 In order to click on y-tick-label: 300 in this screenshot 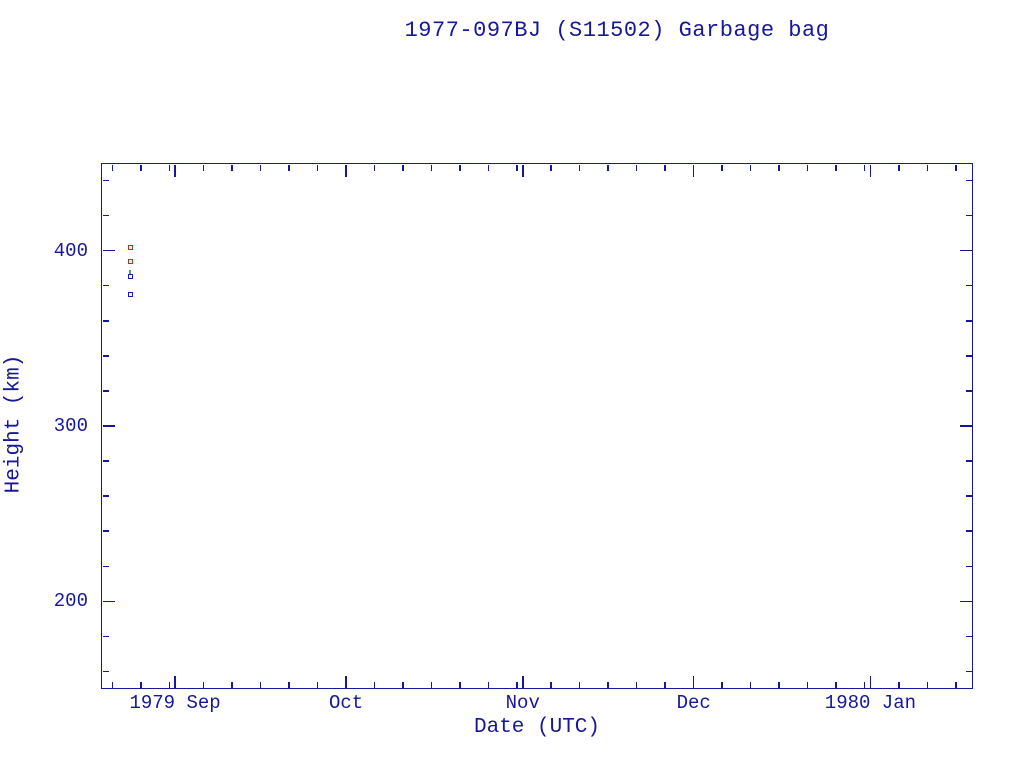, I will do `click(70, 426)`.